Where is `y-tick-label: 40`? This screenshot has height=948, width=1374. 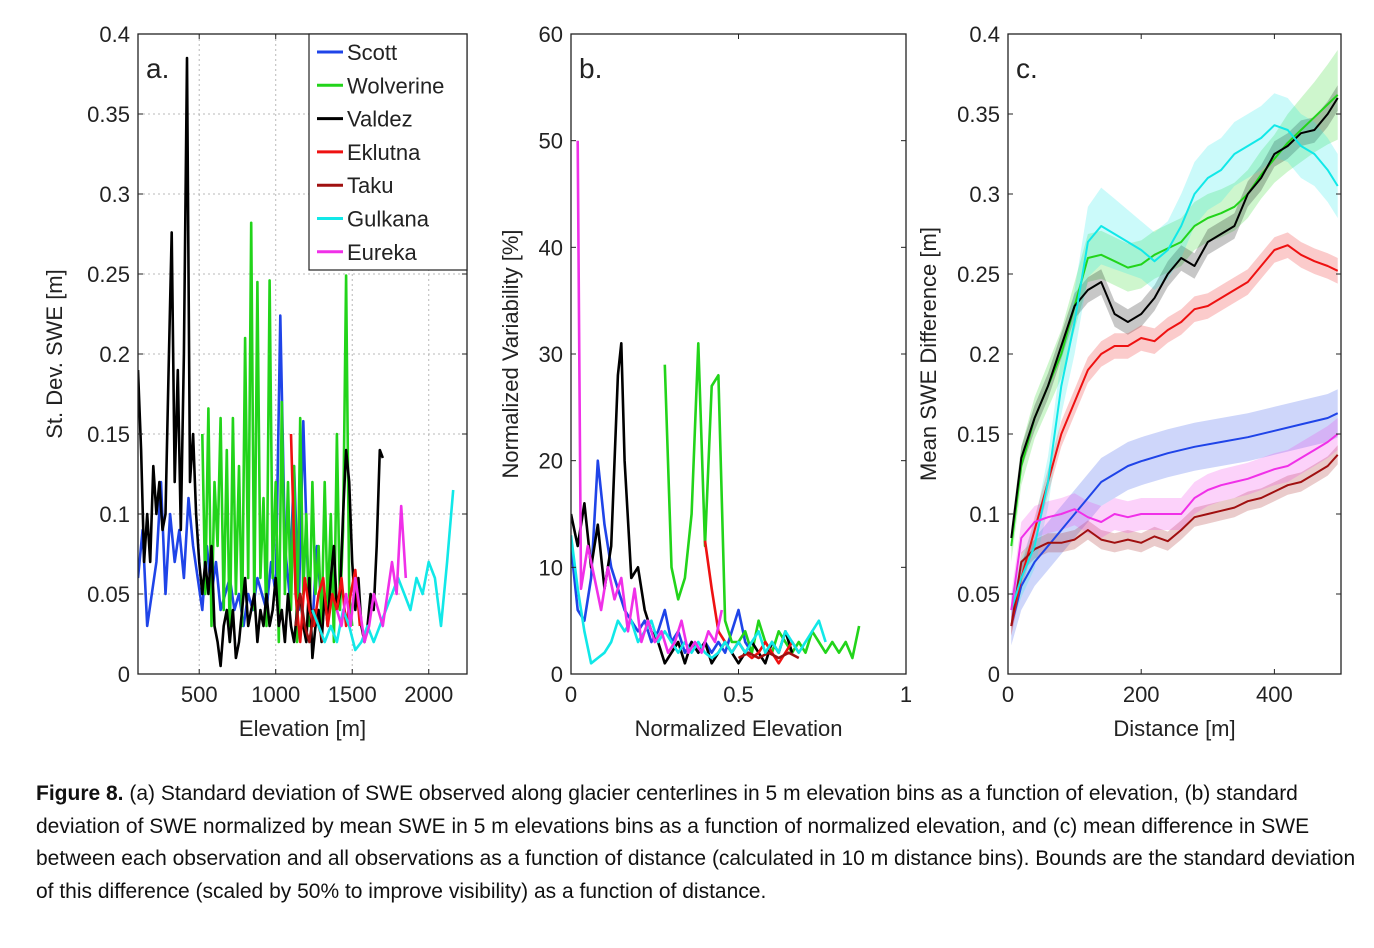
y-tick-label: 40 is located at coordinates (551, 247).